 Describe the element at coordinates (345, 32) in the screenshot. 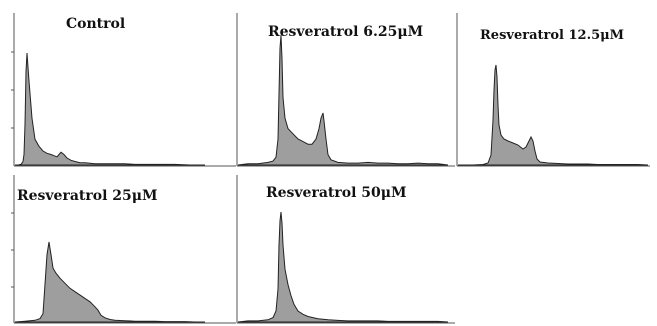

I see `panel-title-resveratrol-6-25: Resveratrol 6.25μM` at that location.